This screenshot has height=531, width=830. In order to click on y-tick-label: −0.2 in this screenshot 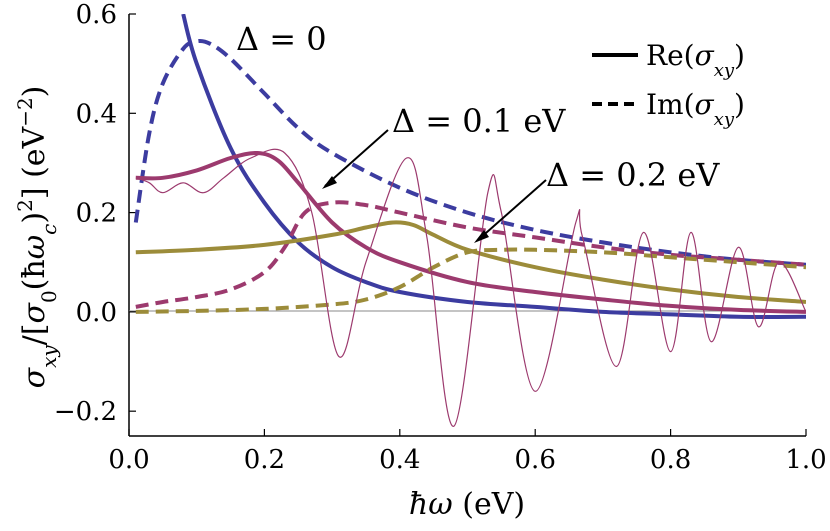, I will do `click(85, 412)`.